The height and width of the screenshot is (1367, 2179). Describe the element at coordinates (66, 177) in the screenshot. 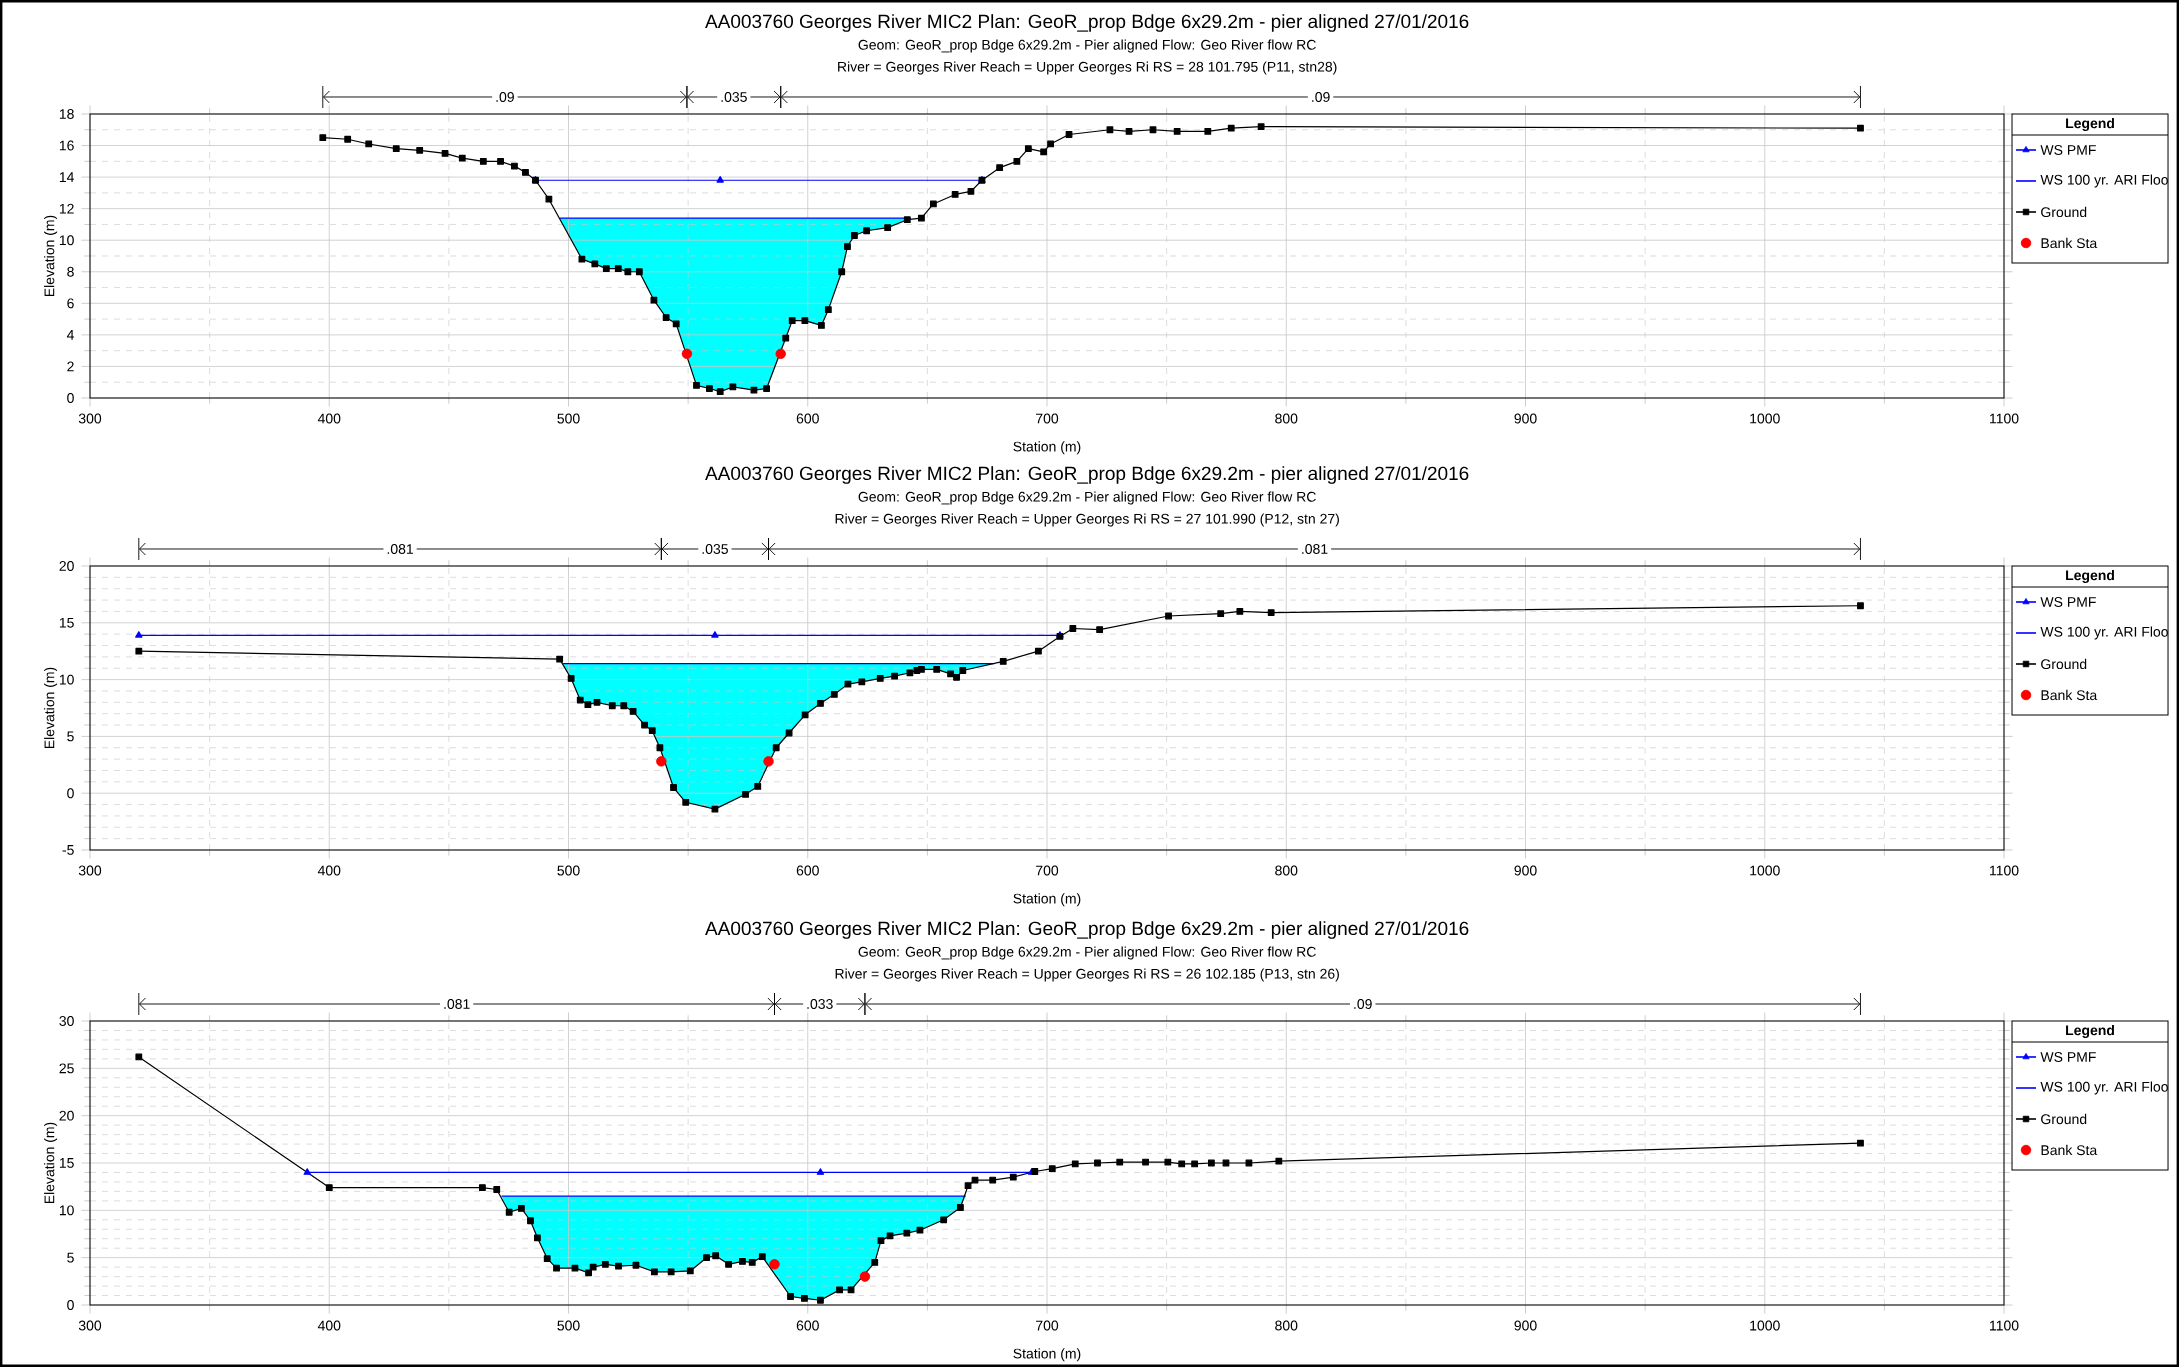

I see `y-tick-label: 14` at that location.